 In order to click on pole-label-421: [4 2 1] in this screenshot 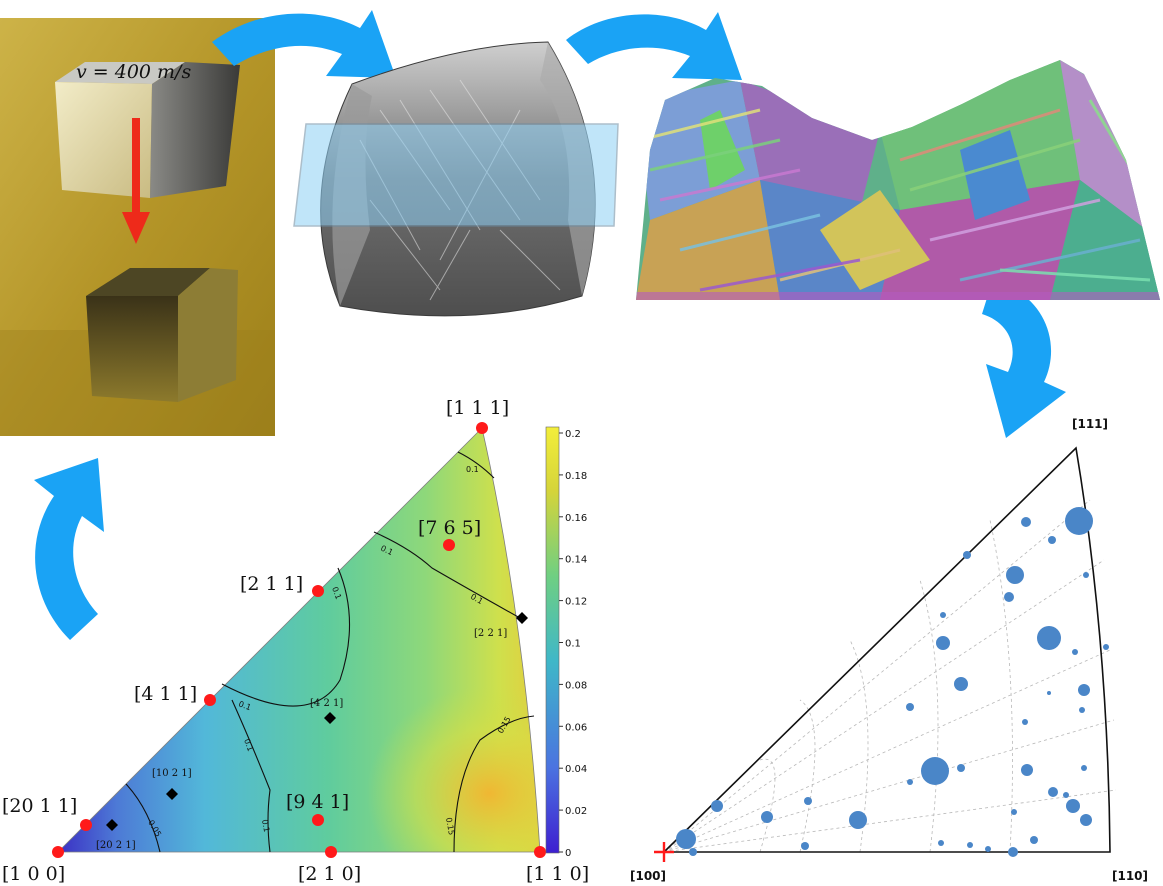, I will do `click(326, 703)`.